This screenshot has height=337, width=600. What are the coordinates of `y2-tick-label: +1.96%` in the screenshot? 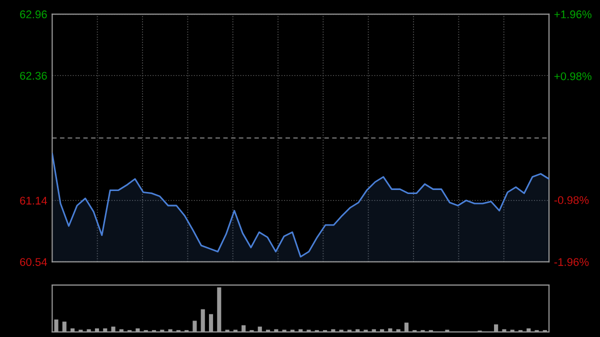 It's located at (573, 14).